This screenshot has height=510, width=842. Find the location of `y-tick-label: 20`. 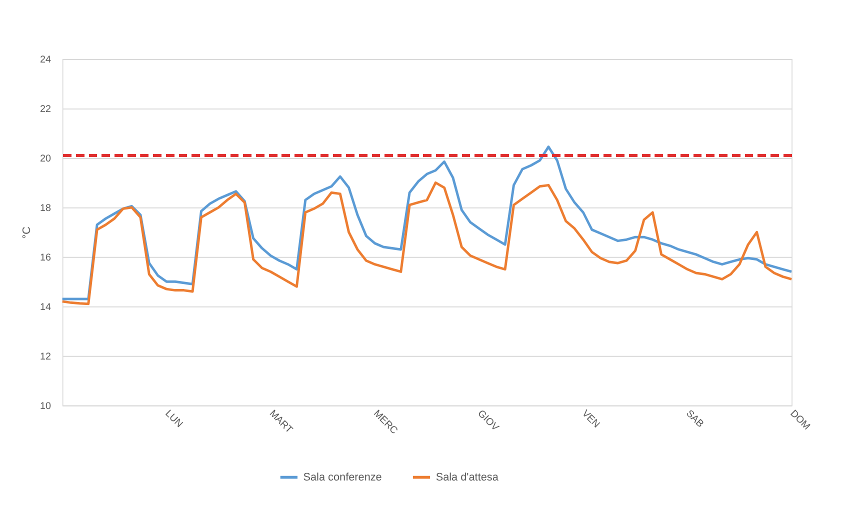

y-tick-label: 20 is located at coordinates (46, 158).